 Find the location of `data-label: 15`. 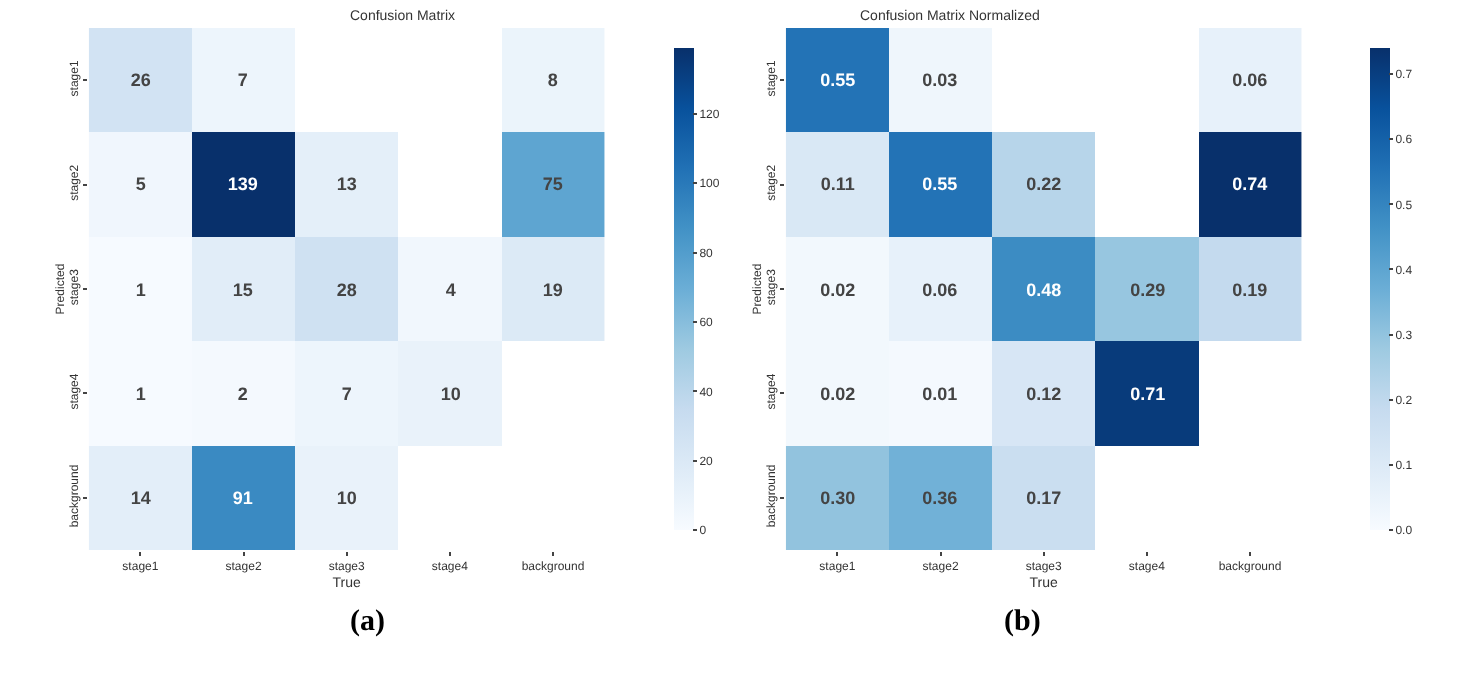

data-label: 15 is located at coordinates (242, 290).